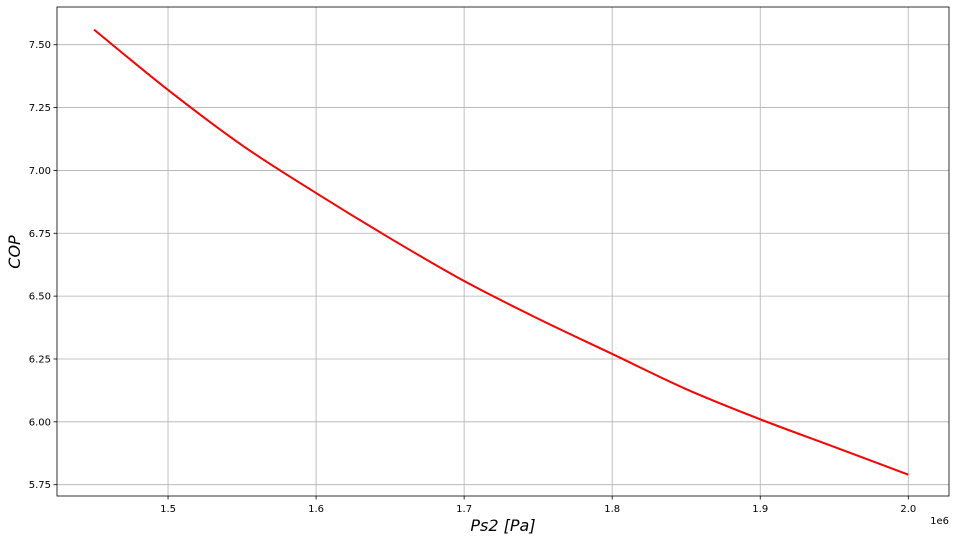 Image resolution: width=956 pixels, height=542 pixels. What do you see at coordinates (40, 297) in the screenshot?
I see `y-tick-label: 6.50` at bounding box center [40, 297].